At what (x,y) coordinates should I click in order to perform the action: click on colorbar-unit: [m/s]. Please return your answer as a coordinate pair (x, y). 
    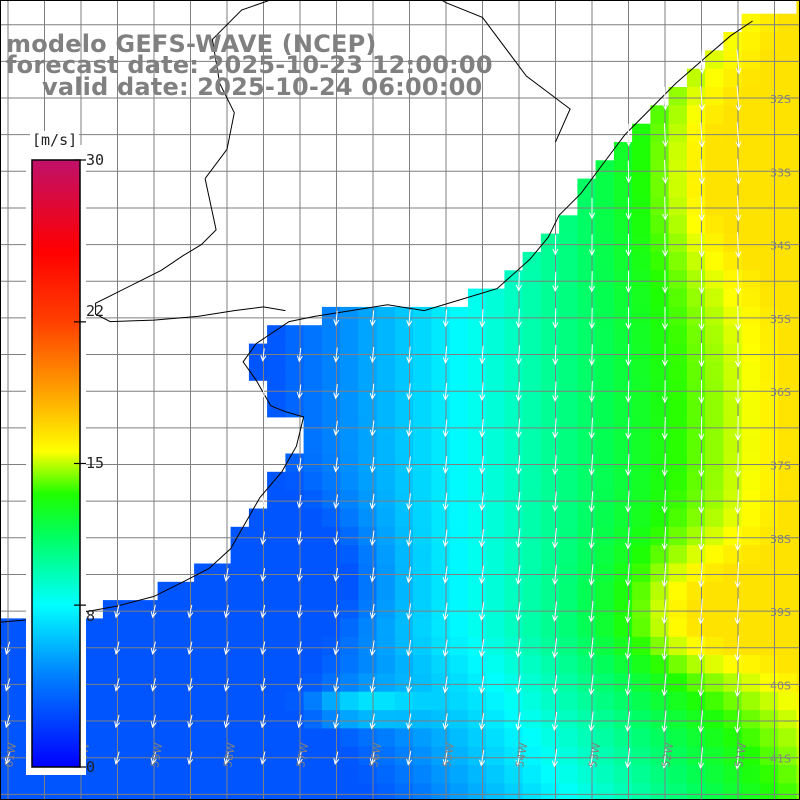
    Looking at the image, I should click on (55, 140).